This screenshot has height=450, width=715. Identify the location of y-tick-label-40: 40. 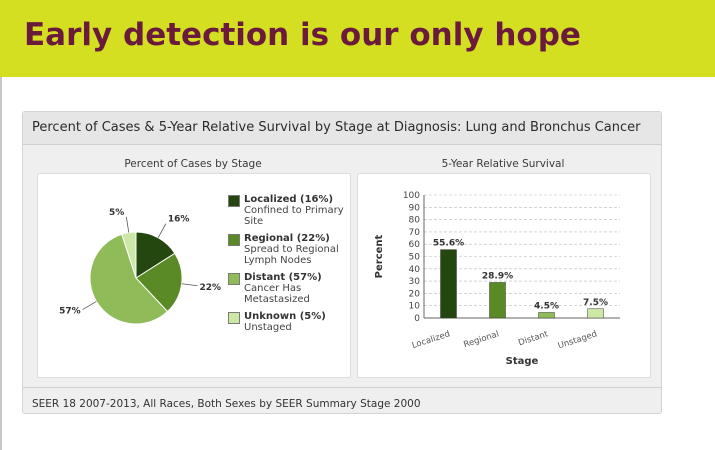
(415, 270).